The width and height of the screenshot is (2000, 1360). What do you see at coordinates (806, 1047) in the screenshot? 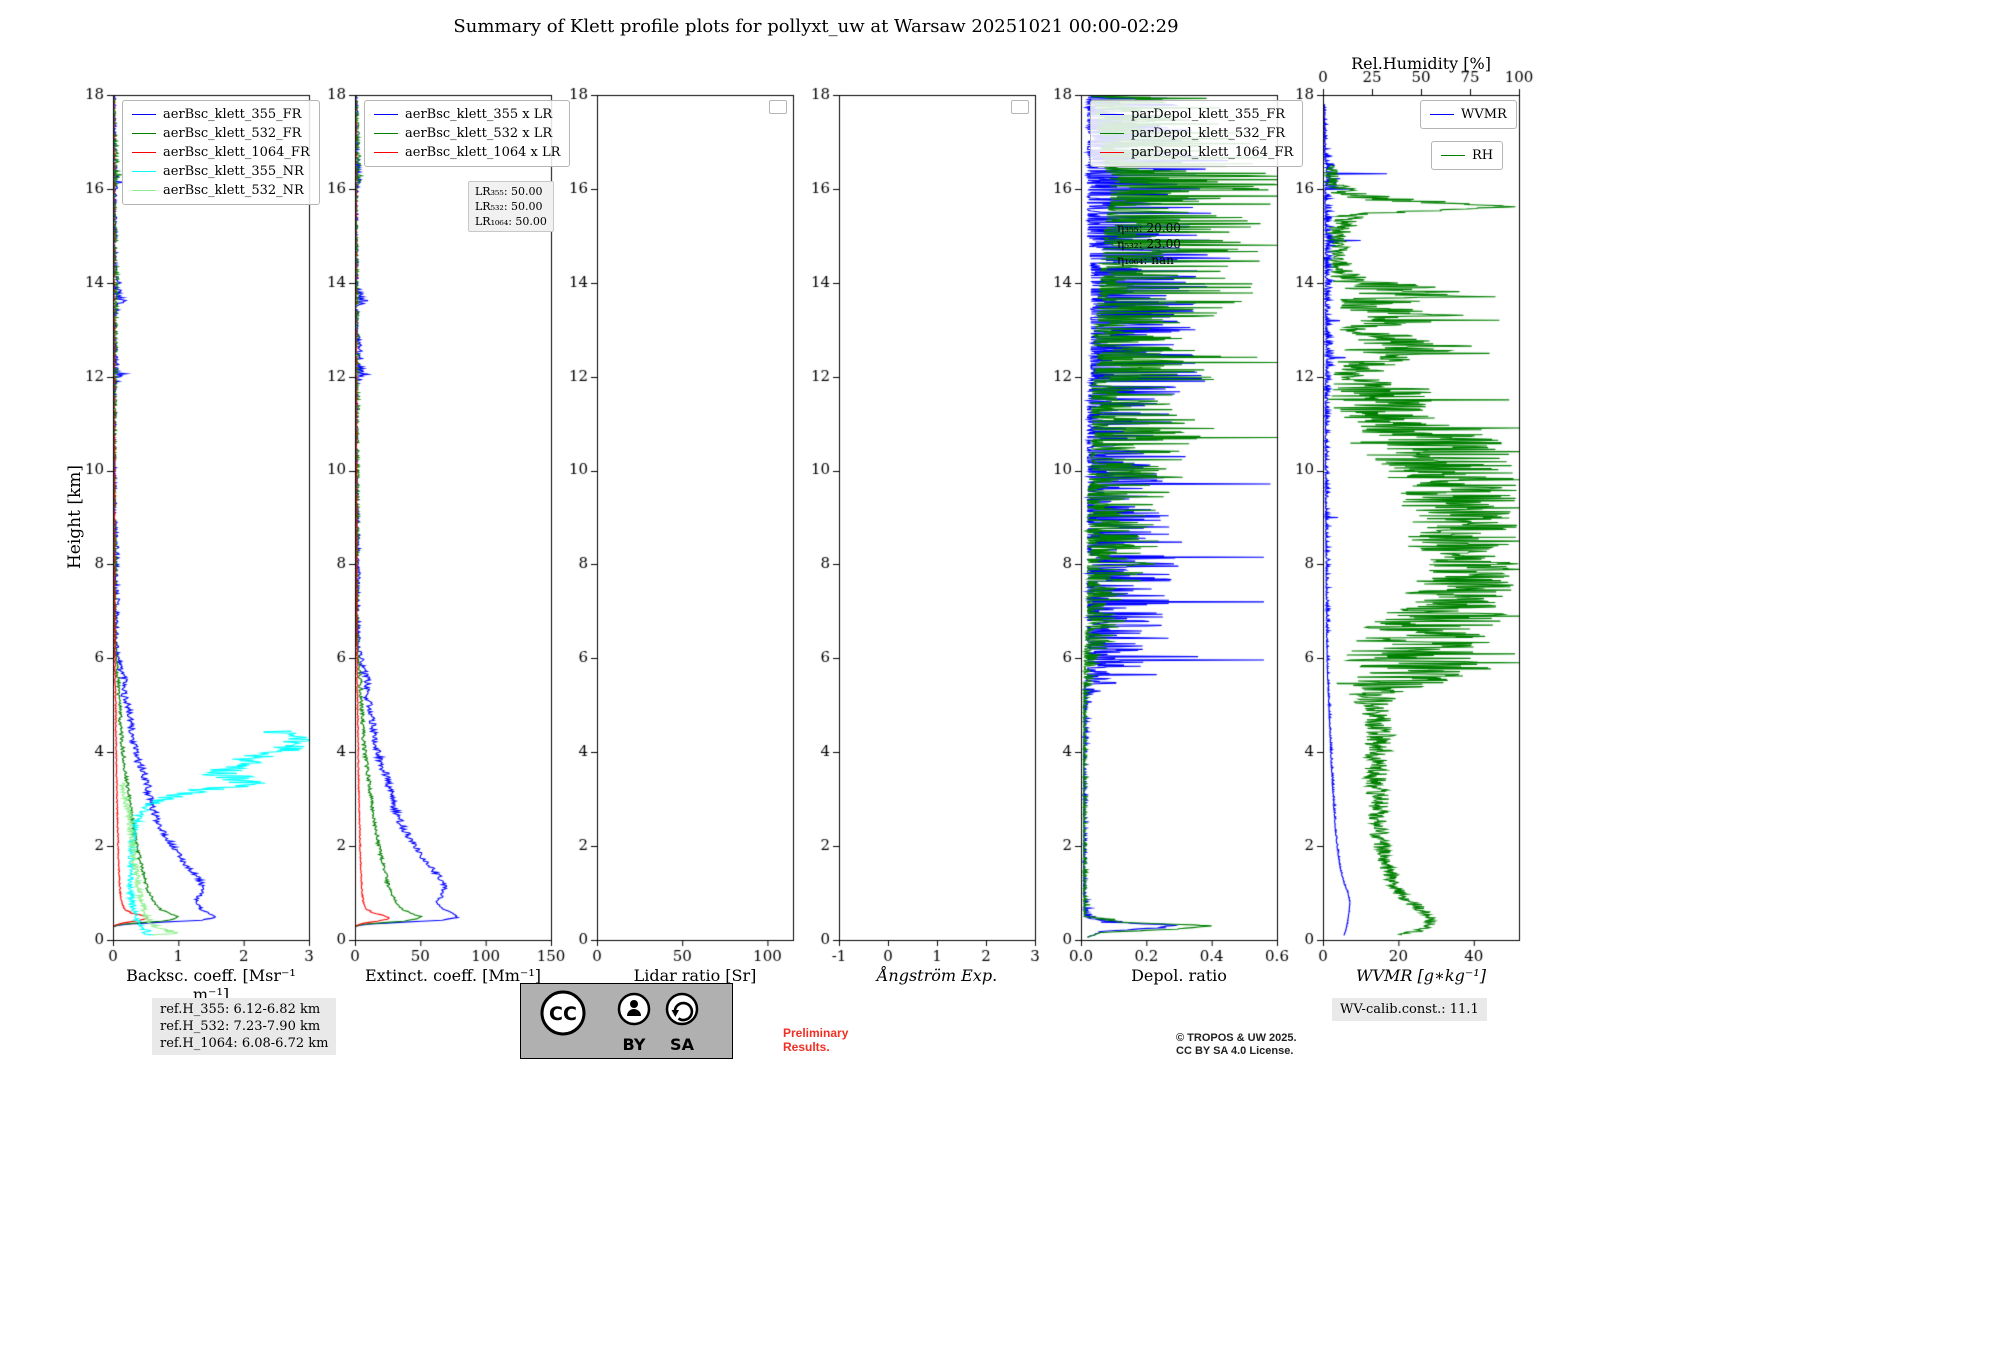
I see `preliminary-line-2: Results.` at bounding box center [806, 1047].